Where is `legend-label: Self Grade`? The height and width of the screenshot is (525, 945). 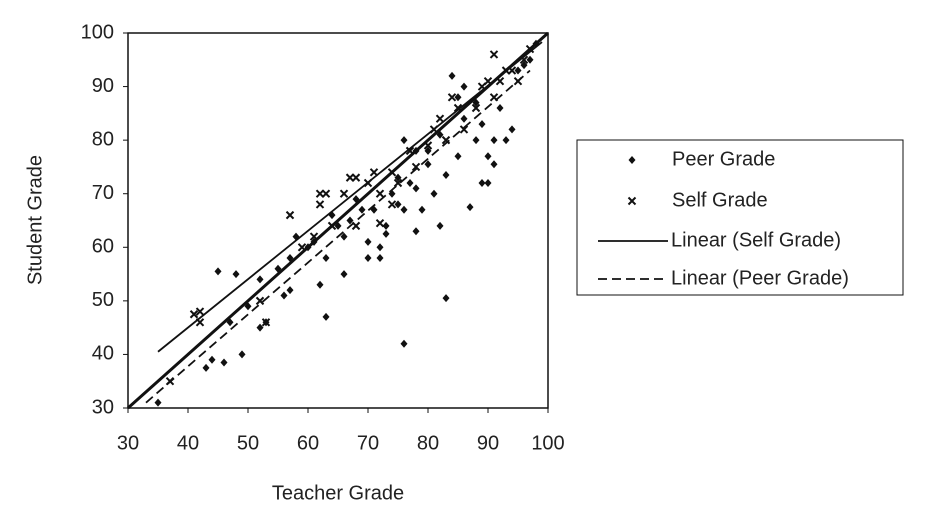 legend-label: Self Grade is located at coordinates (720, 200).